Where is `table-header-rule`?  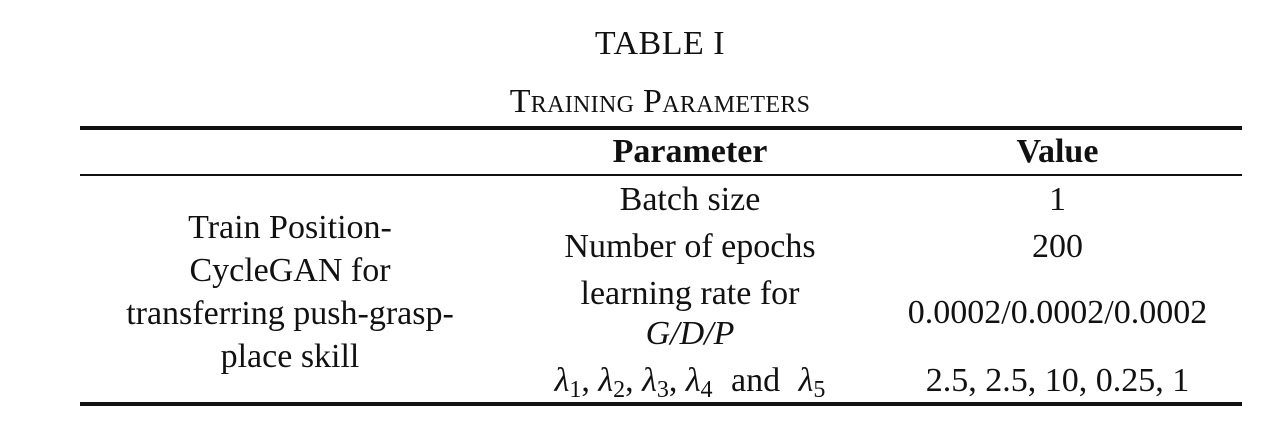
table-header-rule is located at coordinates (661, 175).